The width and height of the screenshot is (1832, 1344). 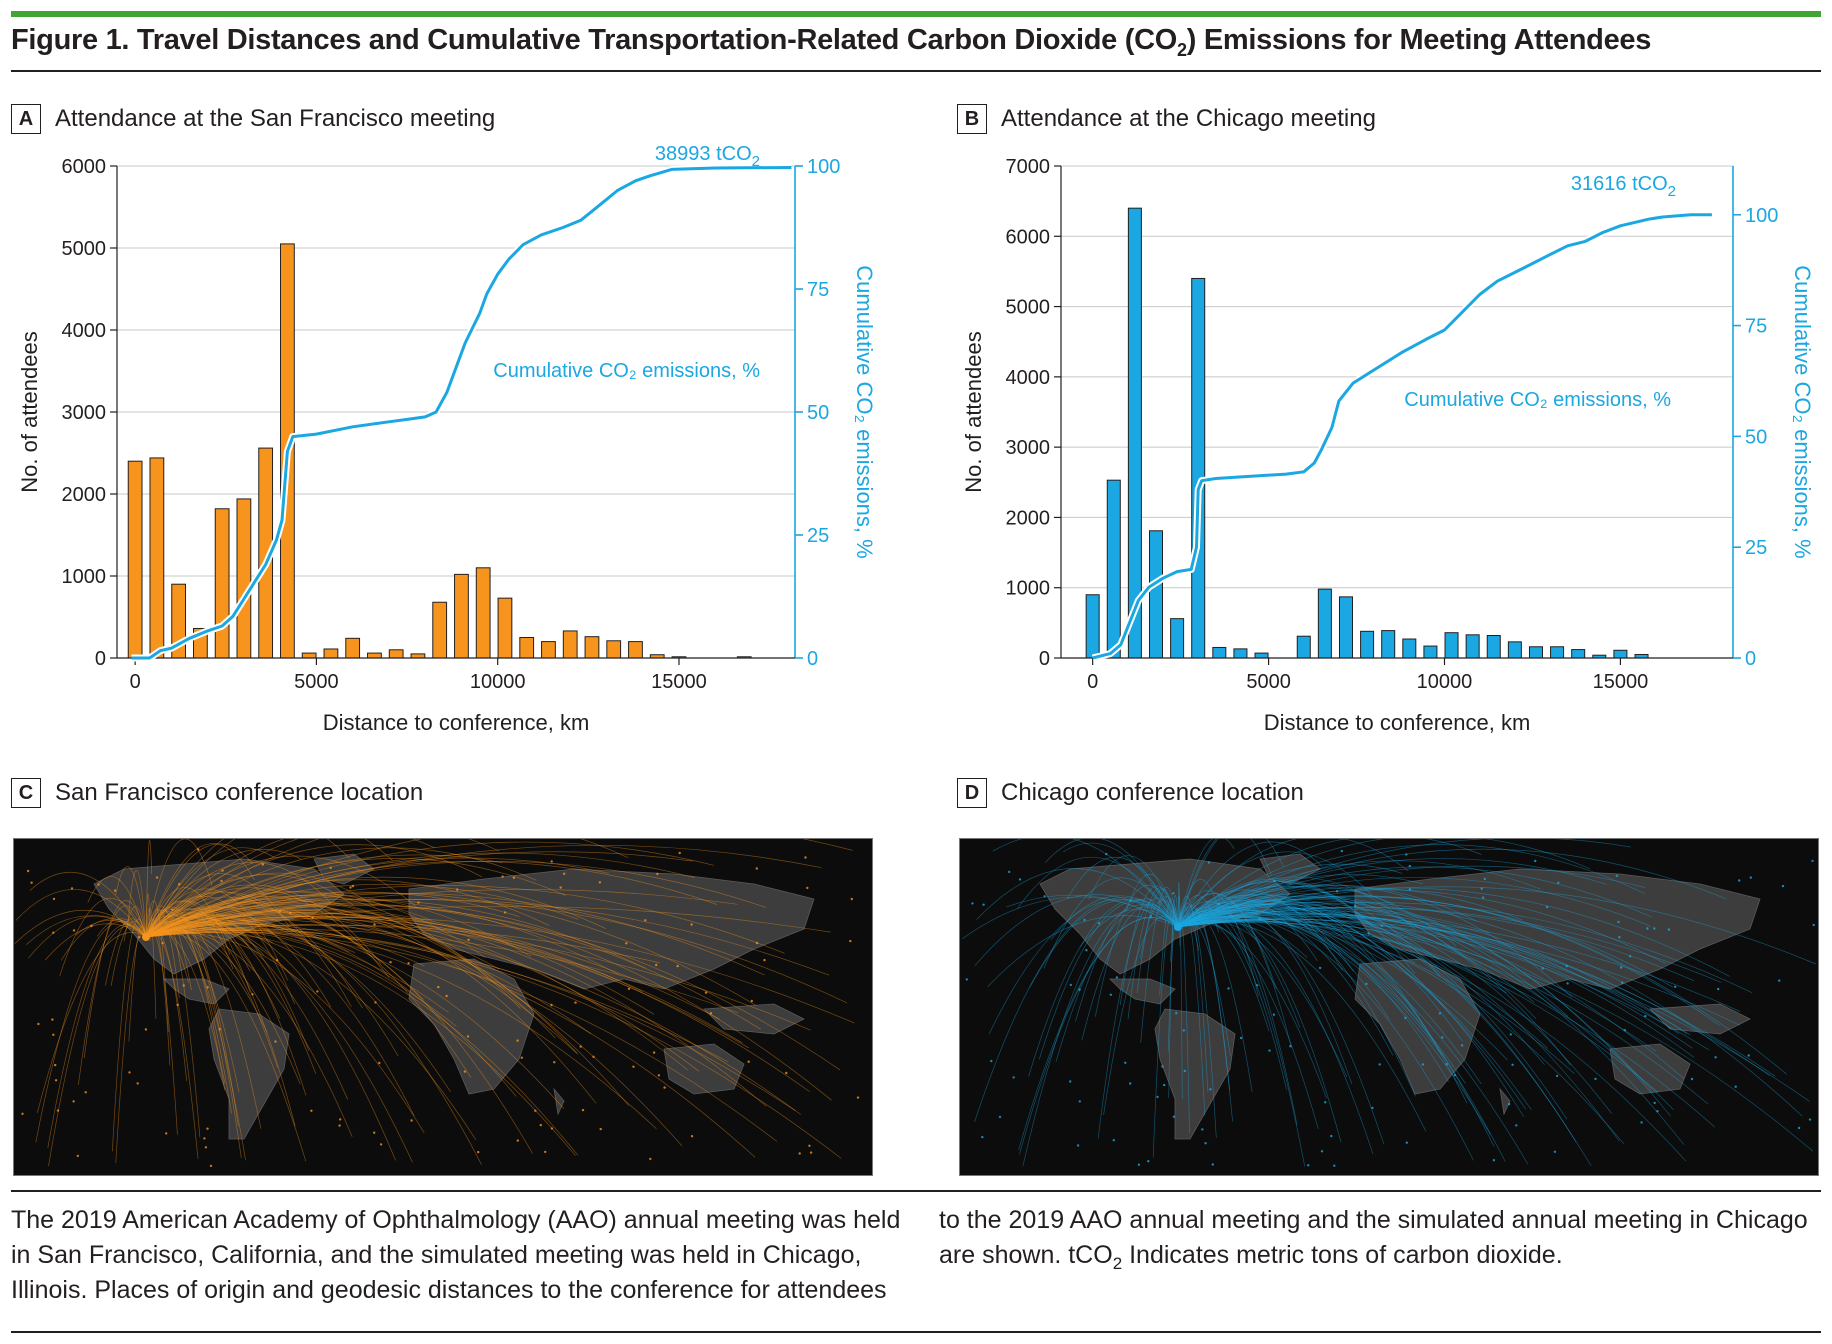 What do you see at coordinates (1178, 927) in the screenshot?
I see `conference-location-marker` at bounding box center [1178, 927].